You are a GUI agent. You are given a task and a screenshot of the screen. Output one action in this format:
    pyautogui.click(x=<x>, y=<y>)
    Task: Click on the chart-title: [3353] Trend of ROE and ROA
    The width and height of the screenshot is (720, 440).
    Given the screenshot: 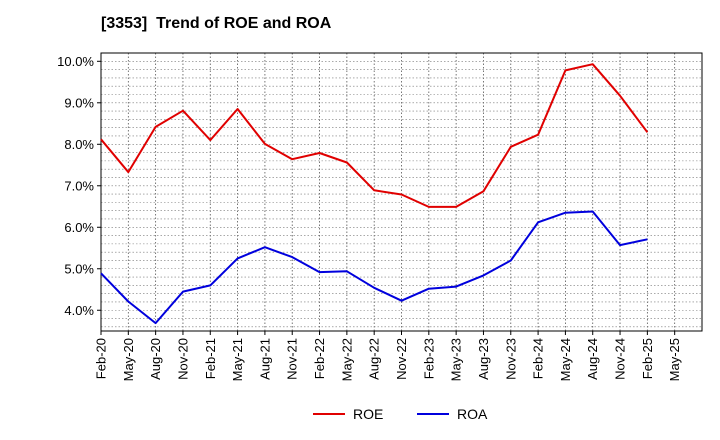 What is the action you would take?
    pyautogui.click(x=216, y=23)
    